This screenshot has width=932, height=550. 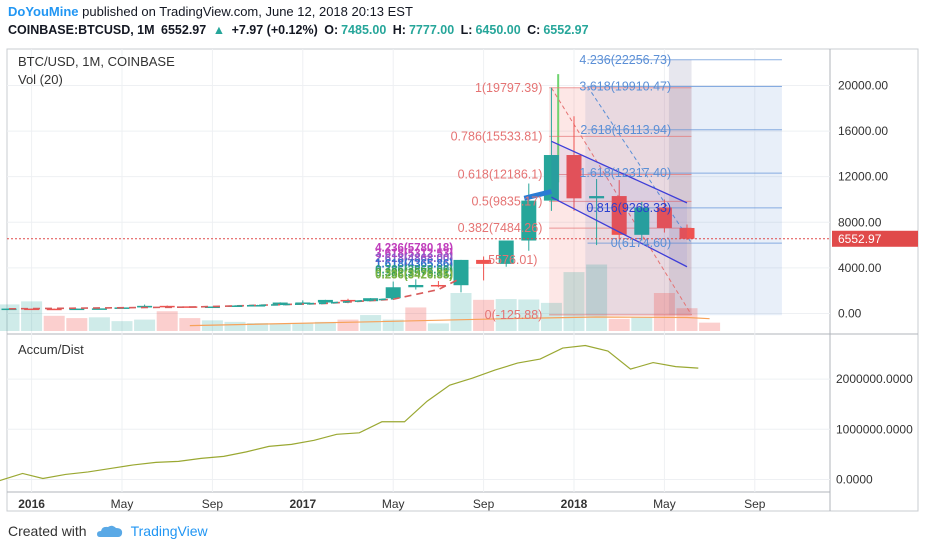 What do you see at coordinates (533, 30) in the screenshot?
I see `close-label: C:` at bounding box center [533, 30].